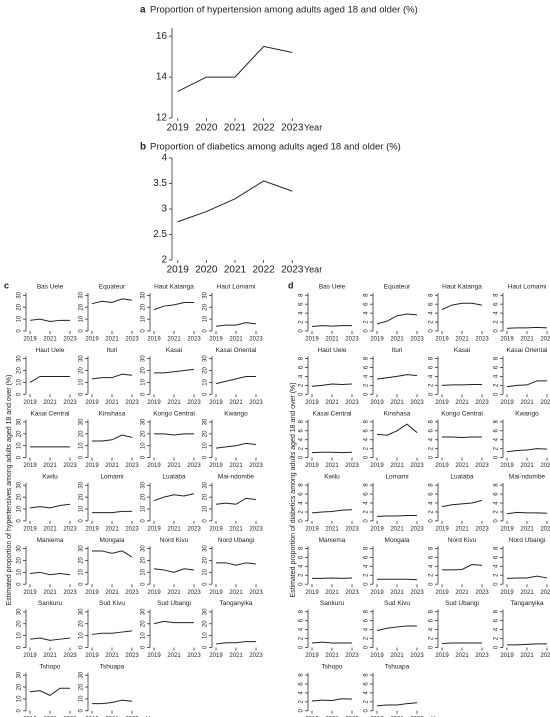 The width and height of the screenshot is (550, 717). What do you see at coordinates (236, 287) in the screenshot?
I see `subplot-title: Haut Lomami` at bounding box center [236, 287].